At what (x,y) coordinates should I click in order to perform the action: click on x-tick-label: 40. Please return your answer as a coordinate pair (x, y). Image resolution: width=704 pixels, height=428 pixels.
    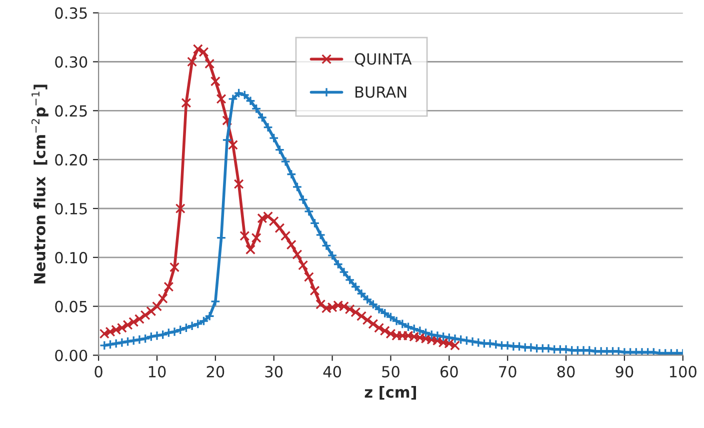
    Looking at the image, I should click on (332, 372).